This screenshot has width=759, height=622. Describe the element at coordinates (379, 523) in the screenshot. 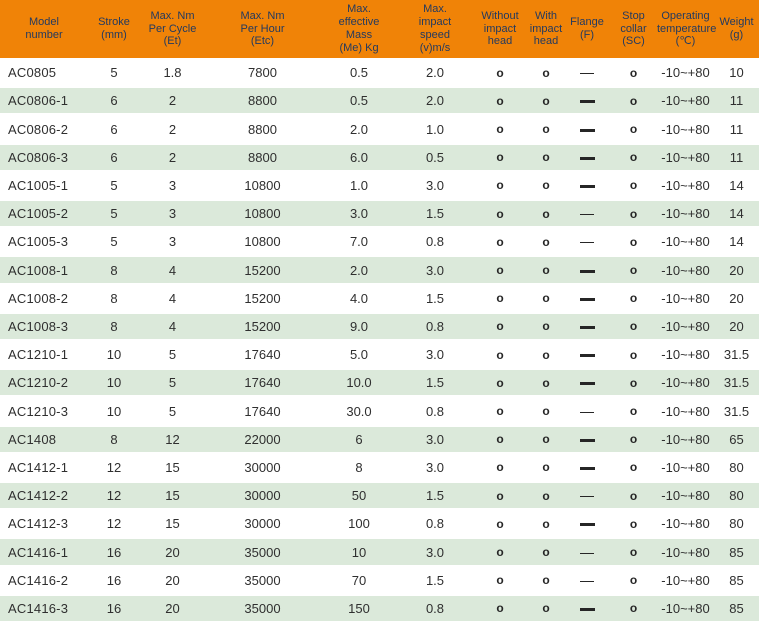

I see `table-row: AC1412-3 12 15 30000 100 0.8 o o o -10~+80 80` at that location.